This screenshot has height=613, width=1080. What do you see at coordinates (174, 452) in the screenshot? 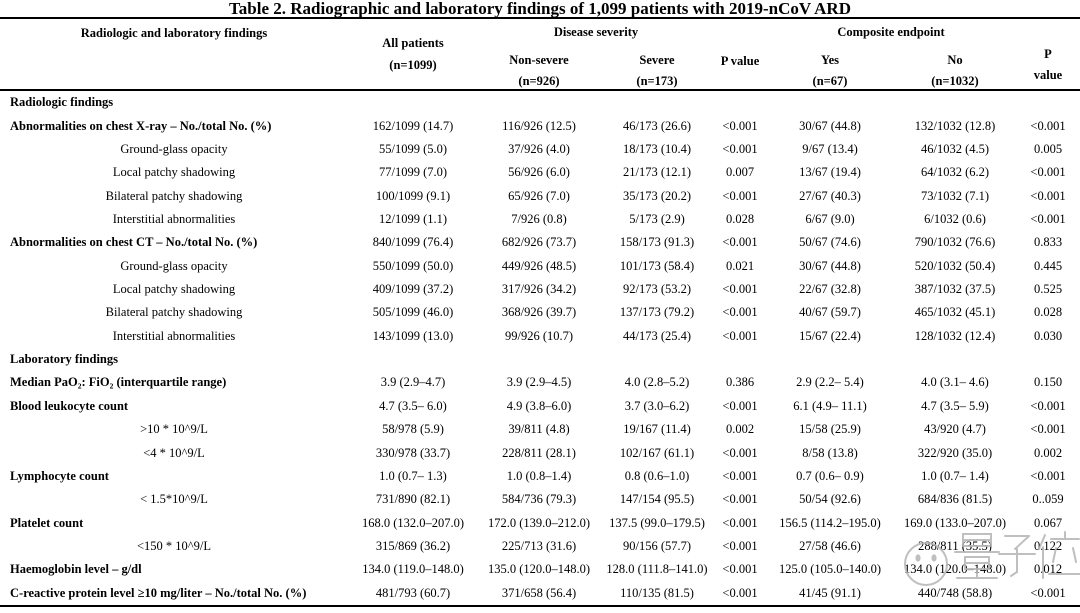
I see `row-label: <4 * 10^9/L` at bounding box center [174, 452].